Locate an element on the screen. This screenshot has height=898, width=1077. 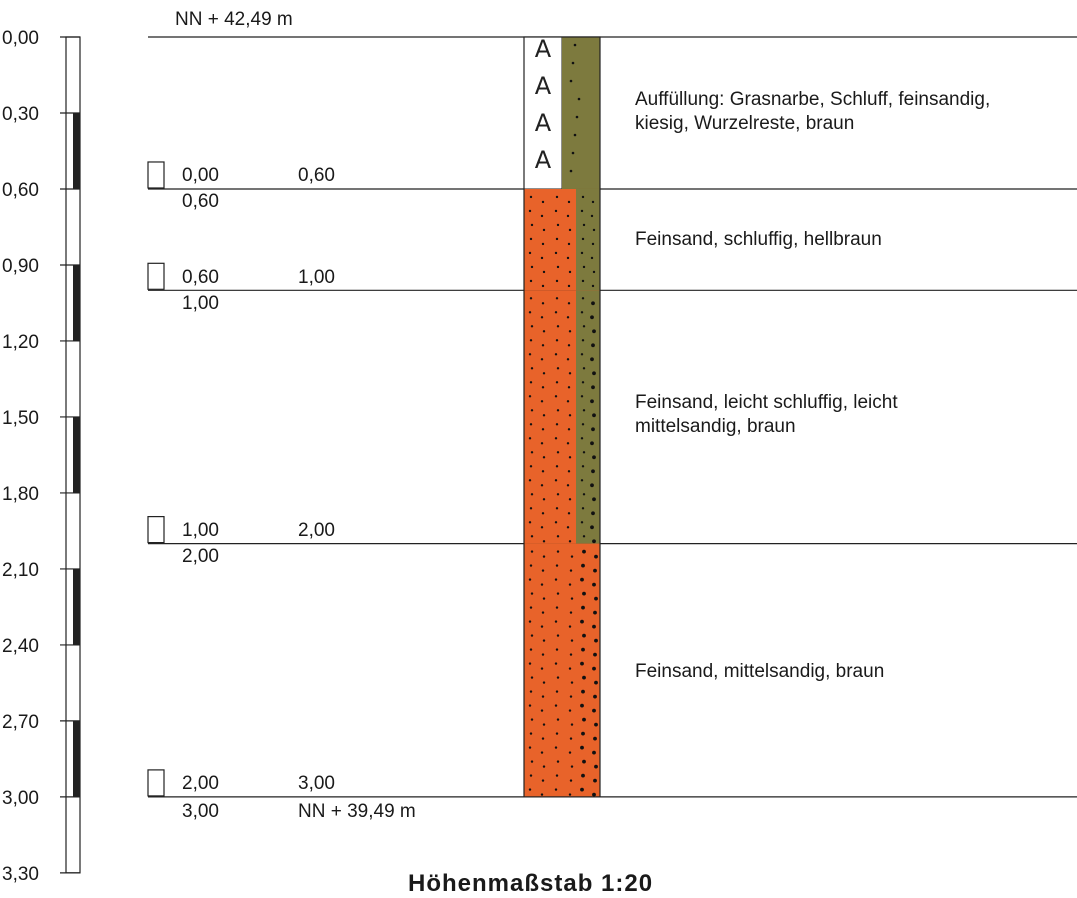
silt-pattern-cell is located at coordinates (581, 113).